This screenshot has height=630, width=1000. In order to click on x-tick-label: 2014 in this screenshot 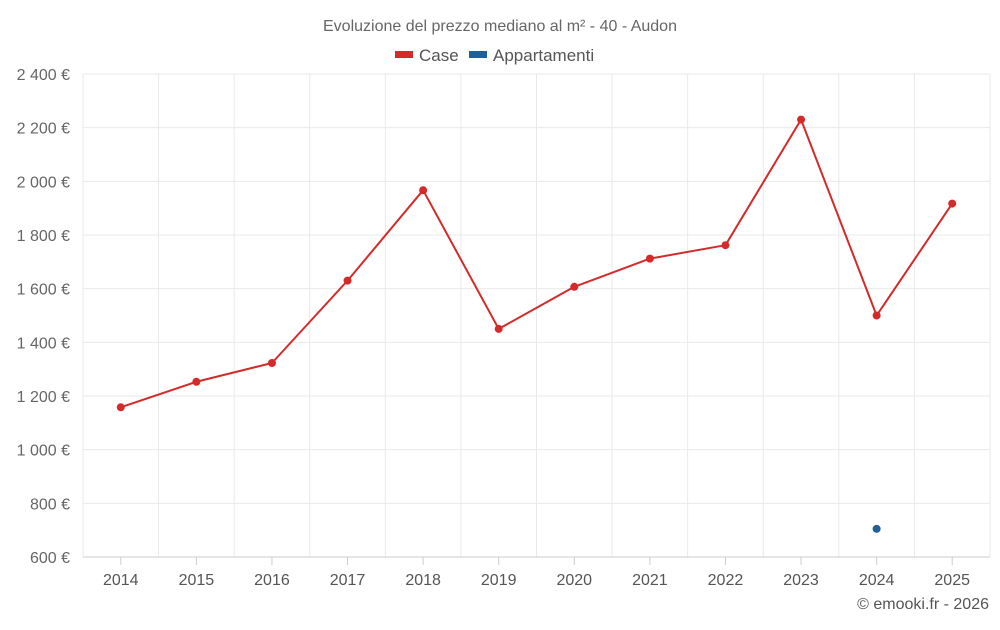, I will do `click(121, 580)`.